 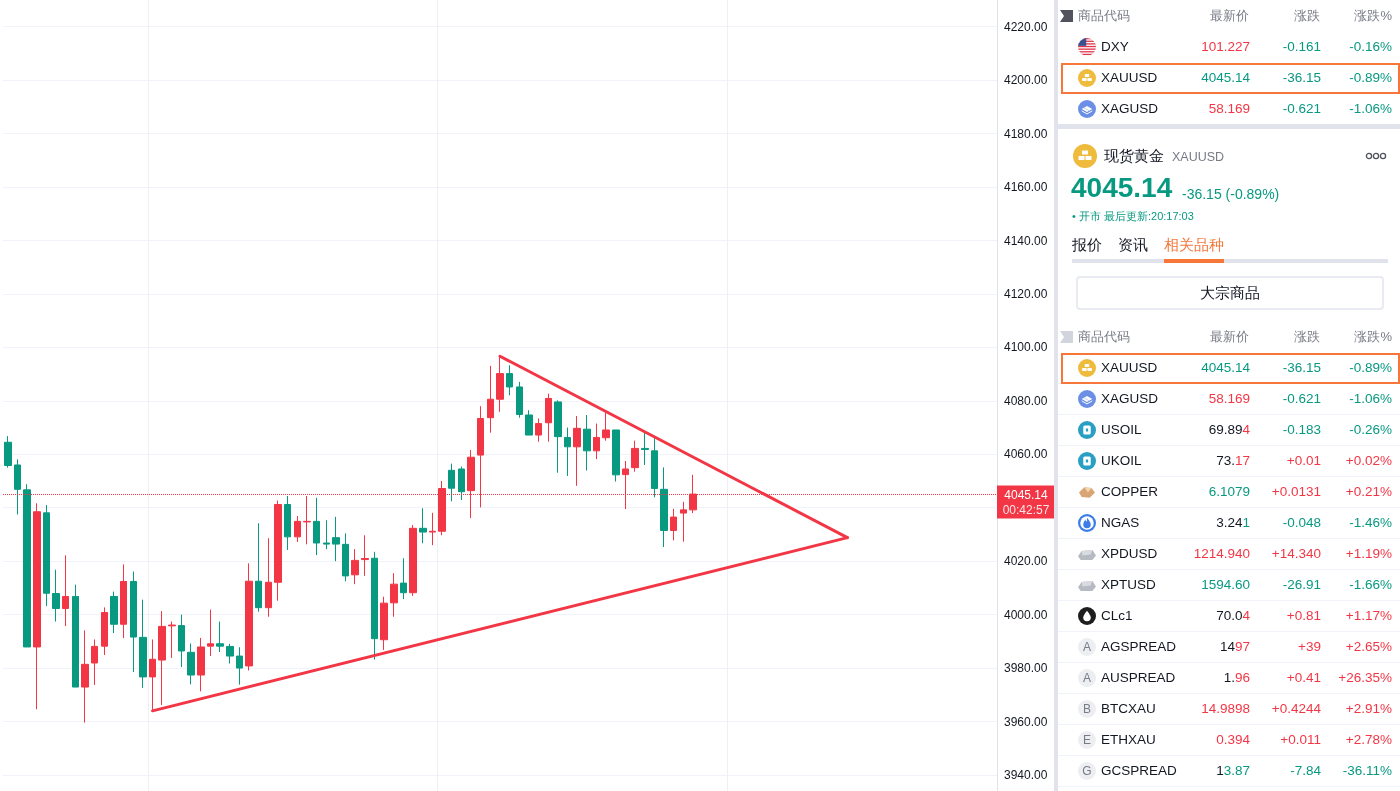 I want to click on y-tick-label: 4160.00, so click(x=1026, y=187).